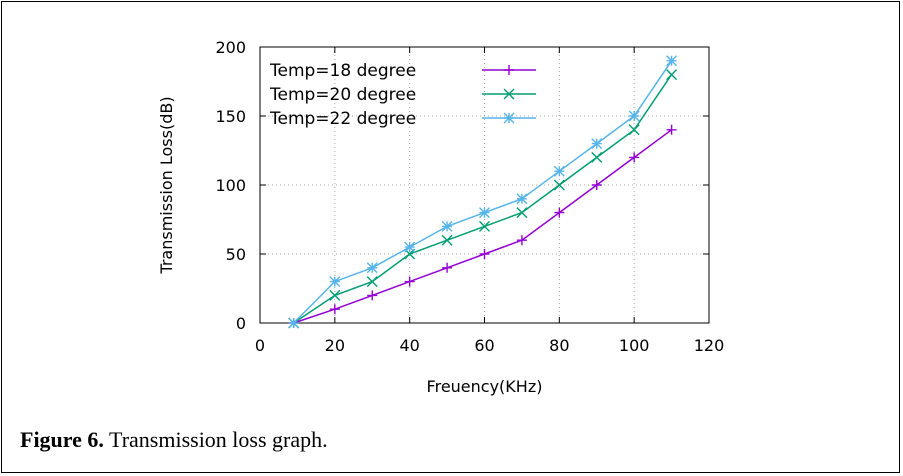  Describe the element at coordinates (335, 345) in the screenshot. I see `x-tick-label: 20` at that location.